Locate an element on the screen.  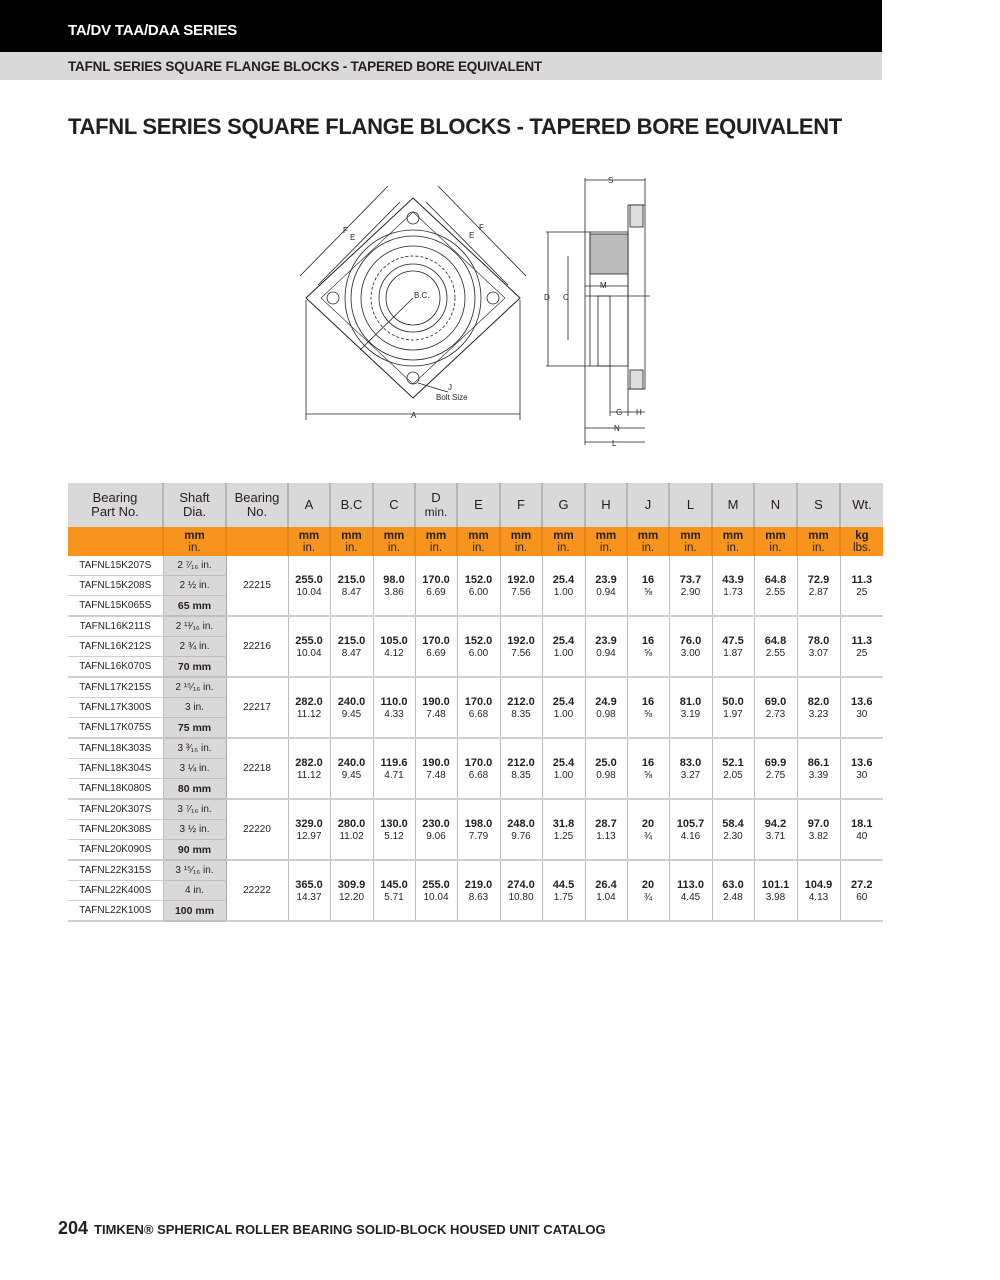
dimension-imperial: 4.16 is located at coordinates (690, 836).